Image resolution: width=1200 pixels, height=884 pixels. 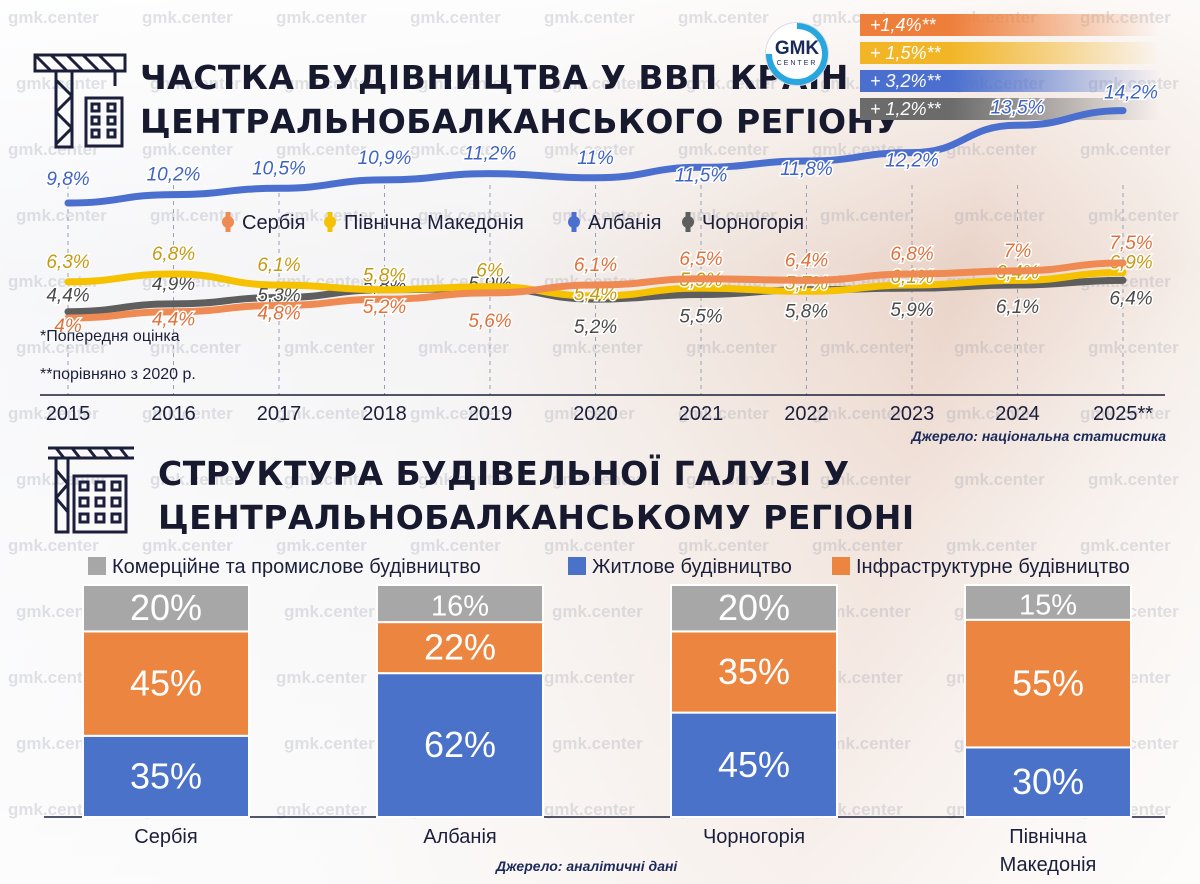 I want to click on bar-value-label: 22%, so click(x=460, y=647).